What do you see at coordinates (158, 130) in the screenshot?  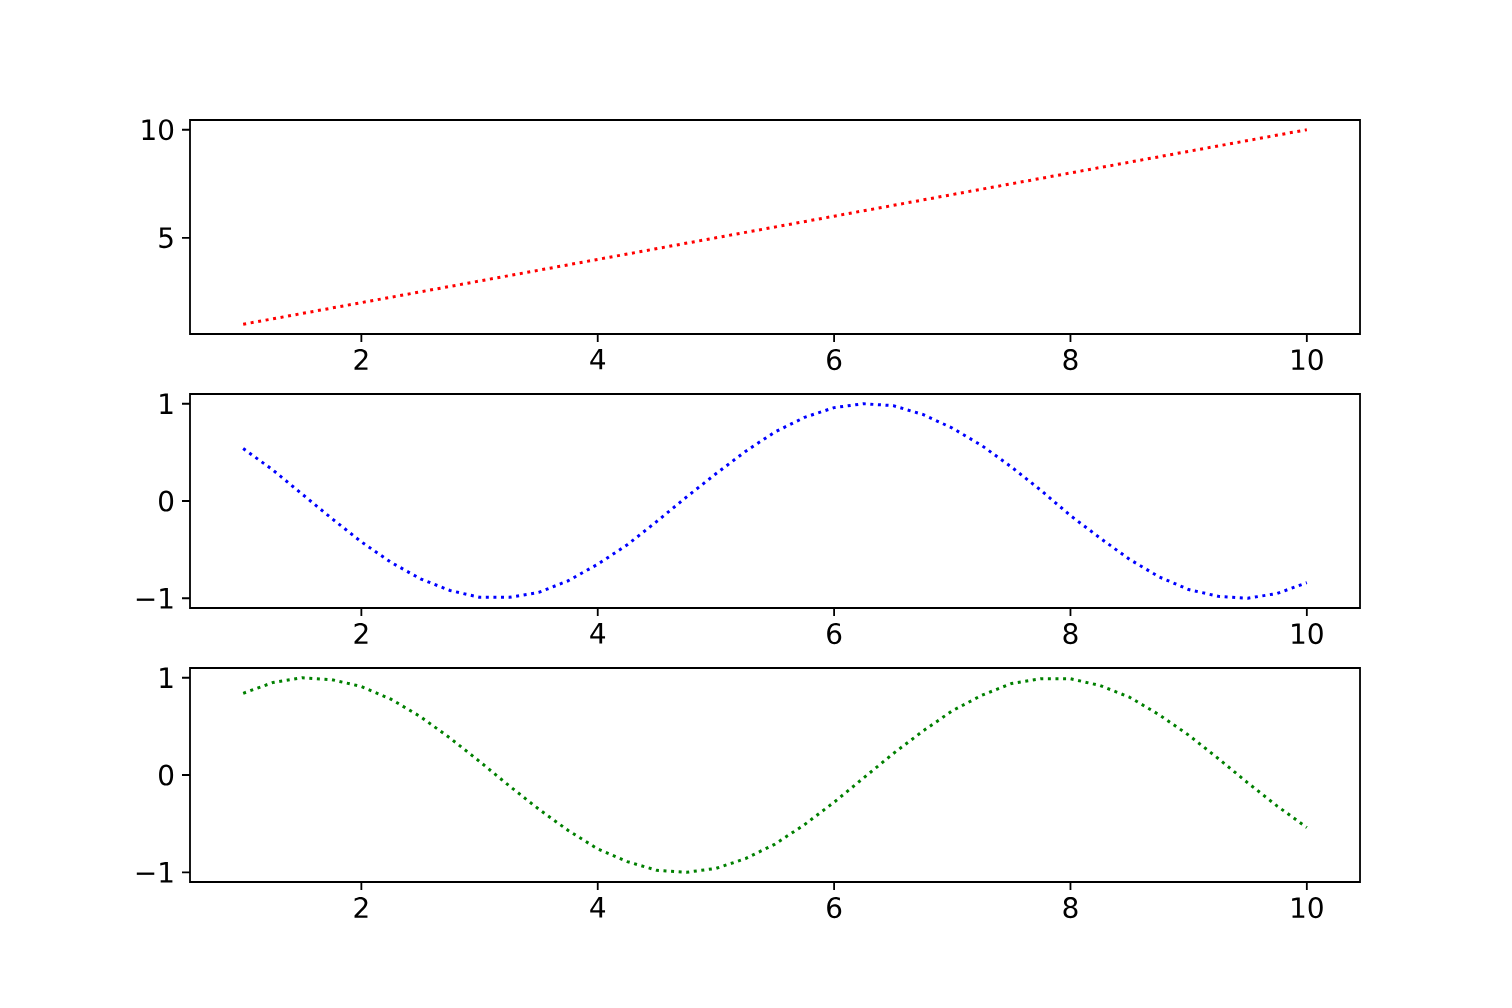 I see `y-tick-label: 10` at bounding box center [158, 130].